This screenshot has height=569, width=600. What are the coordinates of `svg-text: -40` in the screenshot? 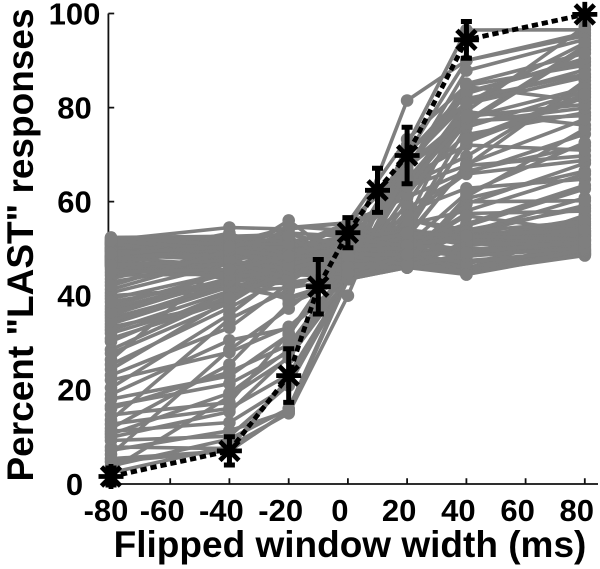 It's located at (221, 510).